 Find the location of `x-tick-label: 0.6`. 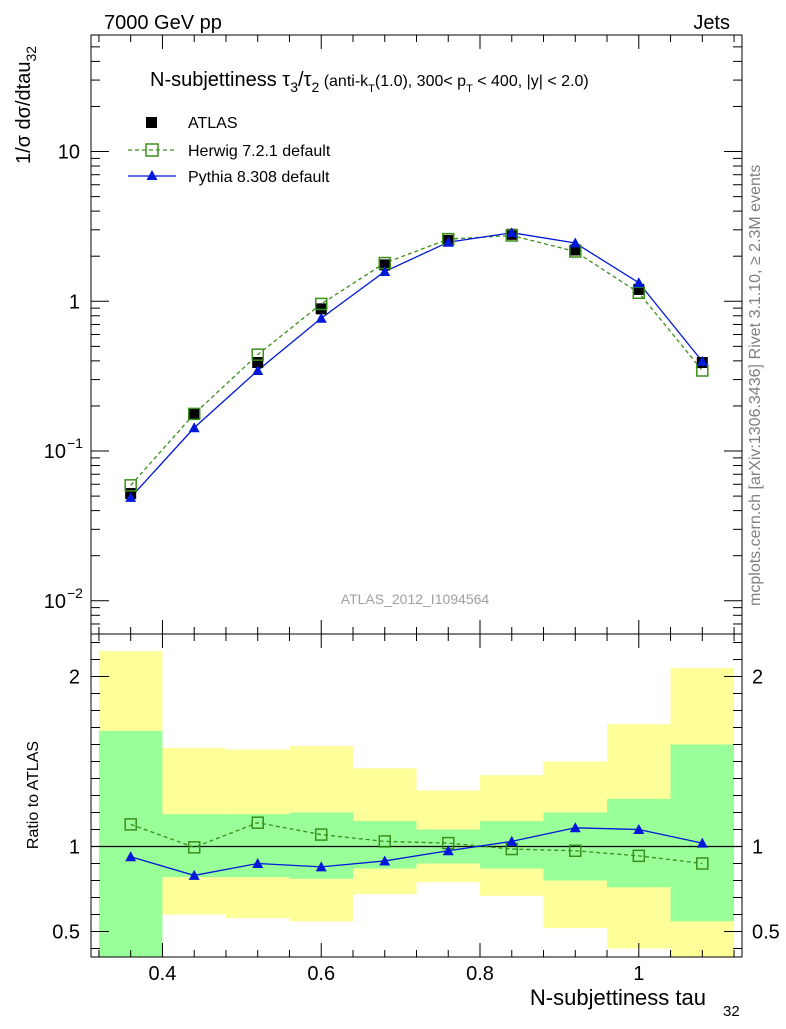

x-tick-label: 0.6 is located at coordinates (321, 974).